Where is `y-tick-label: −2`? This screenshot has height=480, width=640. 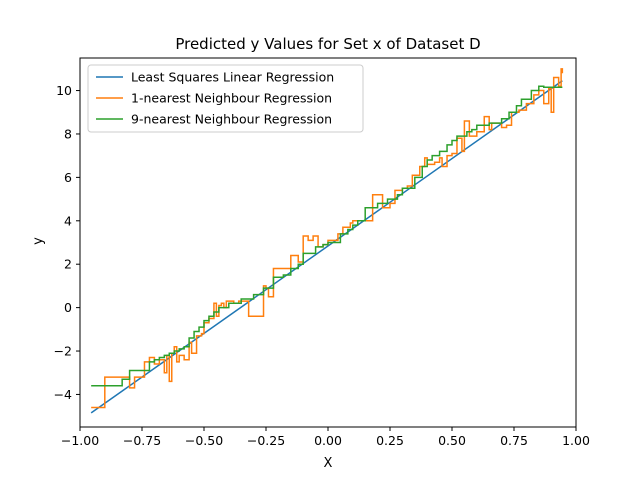
y-tick-label: −2 is located at coordinates (63, 351).